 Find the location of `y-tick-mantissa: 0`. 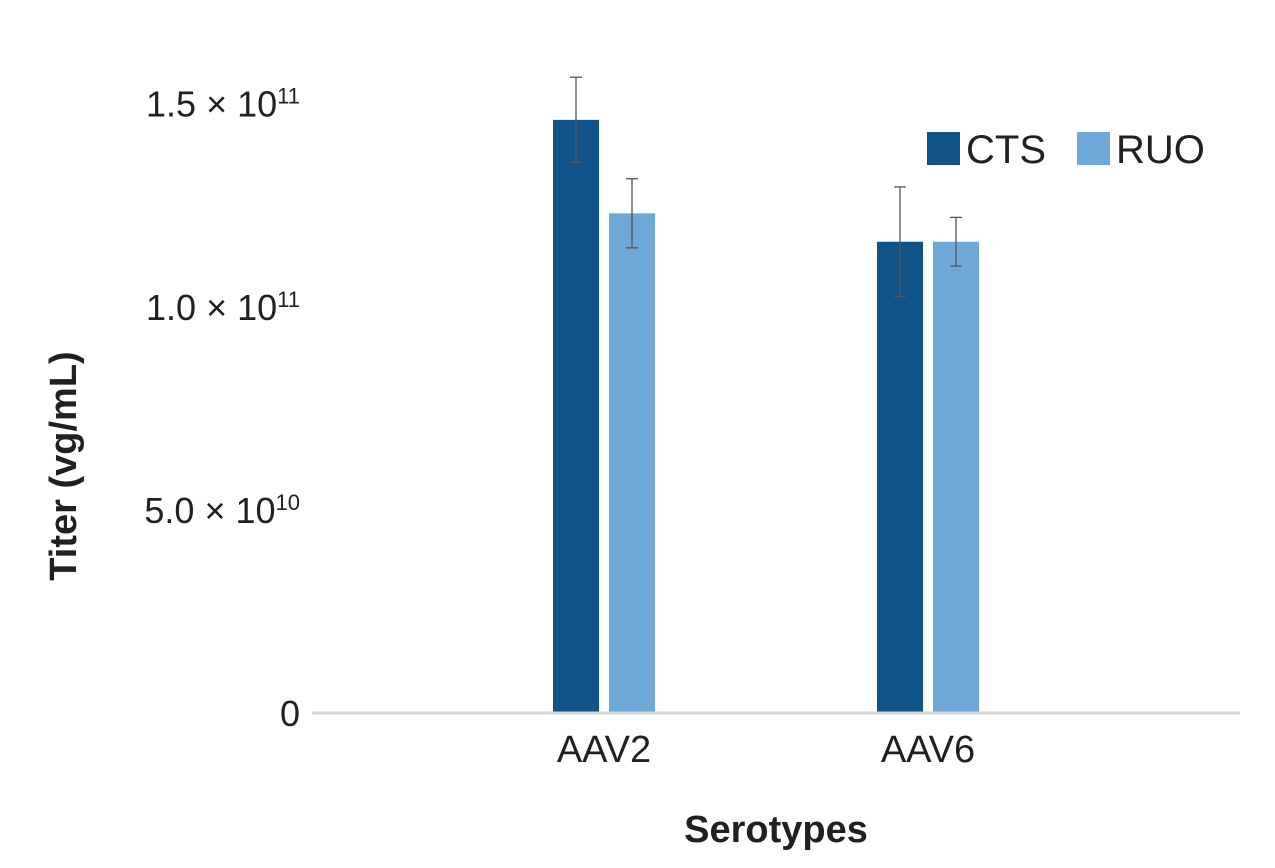

y-tick-mantissa: 0 is located at coordinates (290, 713).